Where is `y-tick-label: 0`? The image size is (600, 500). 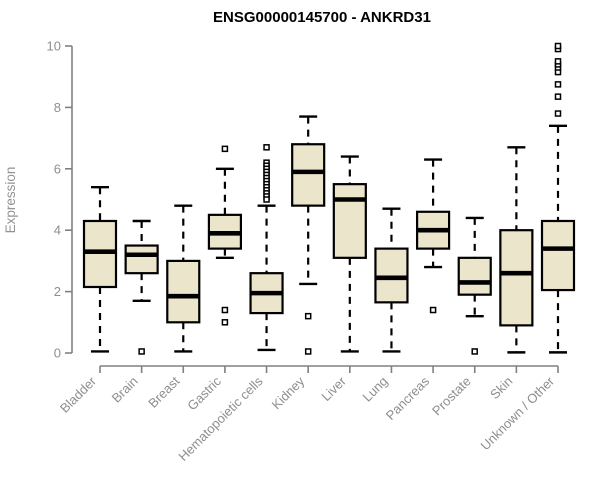
y-tick-label: 0 is located at coordinates (57, 353).